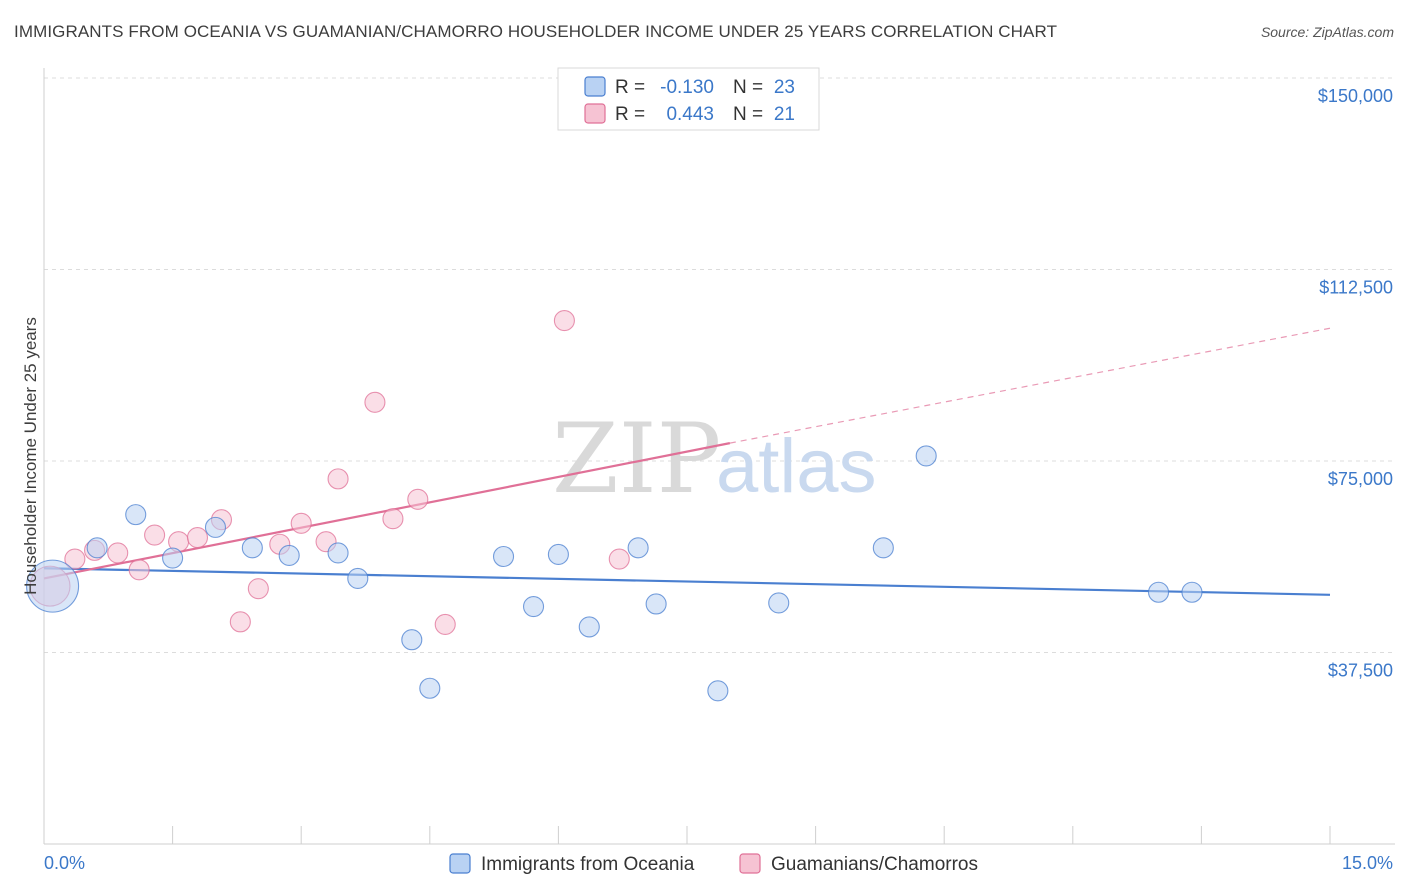  Describe the element at coordinates (1360, 479) in the screenshot. I see `y-tick-label-1: $75,000` at that location.